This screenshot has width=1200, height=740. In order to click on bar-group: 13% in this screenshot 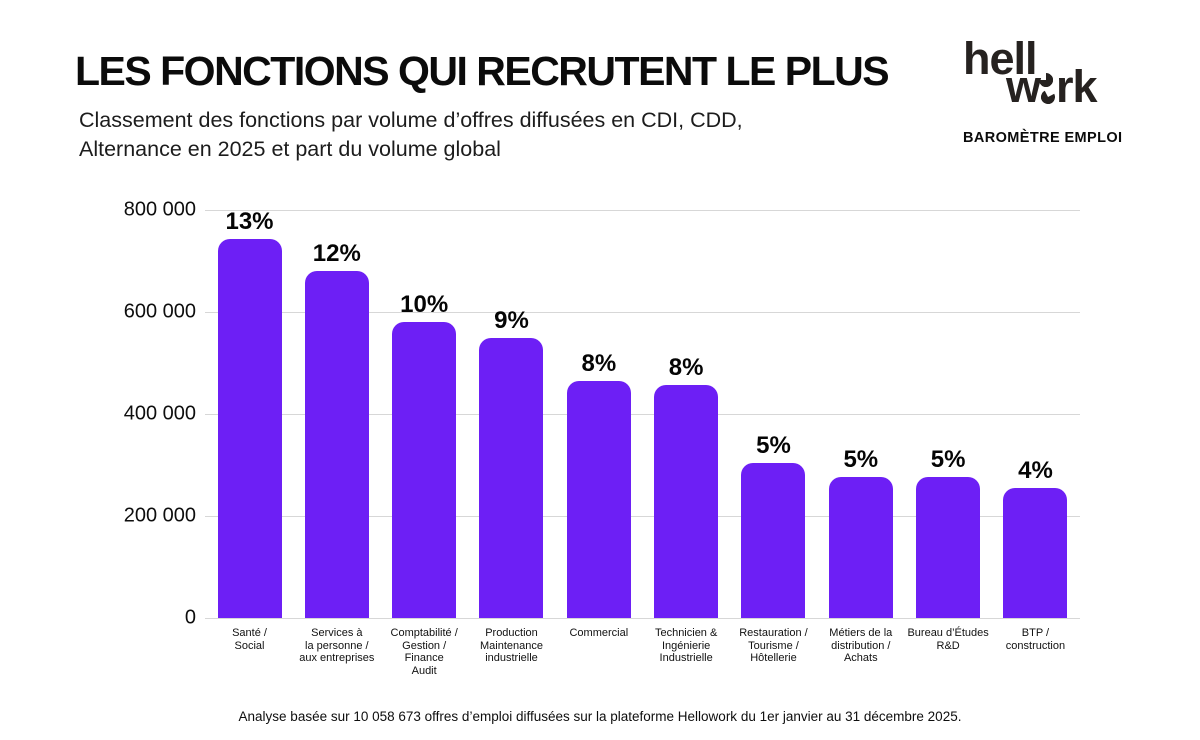, I will do `click(249, 414)`.